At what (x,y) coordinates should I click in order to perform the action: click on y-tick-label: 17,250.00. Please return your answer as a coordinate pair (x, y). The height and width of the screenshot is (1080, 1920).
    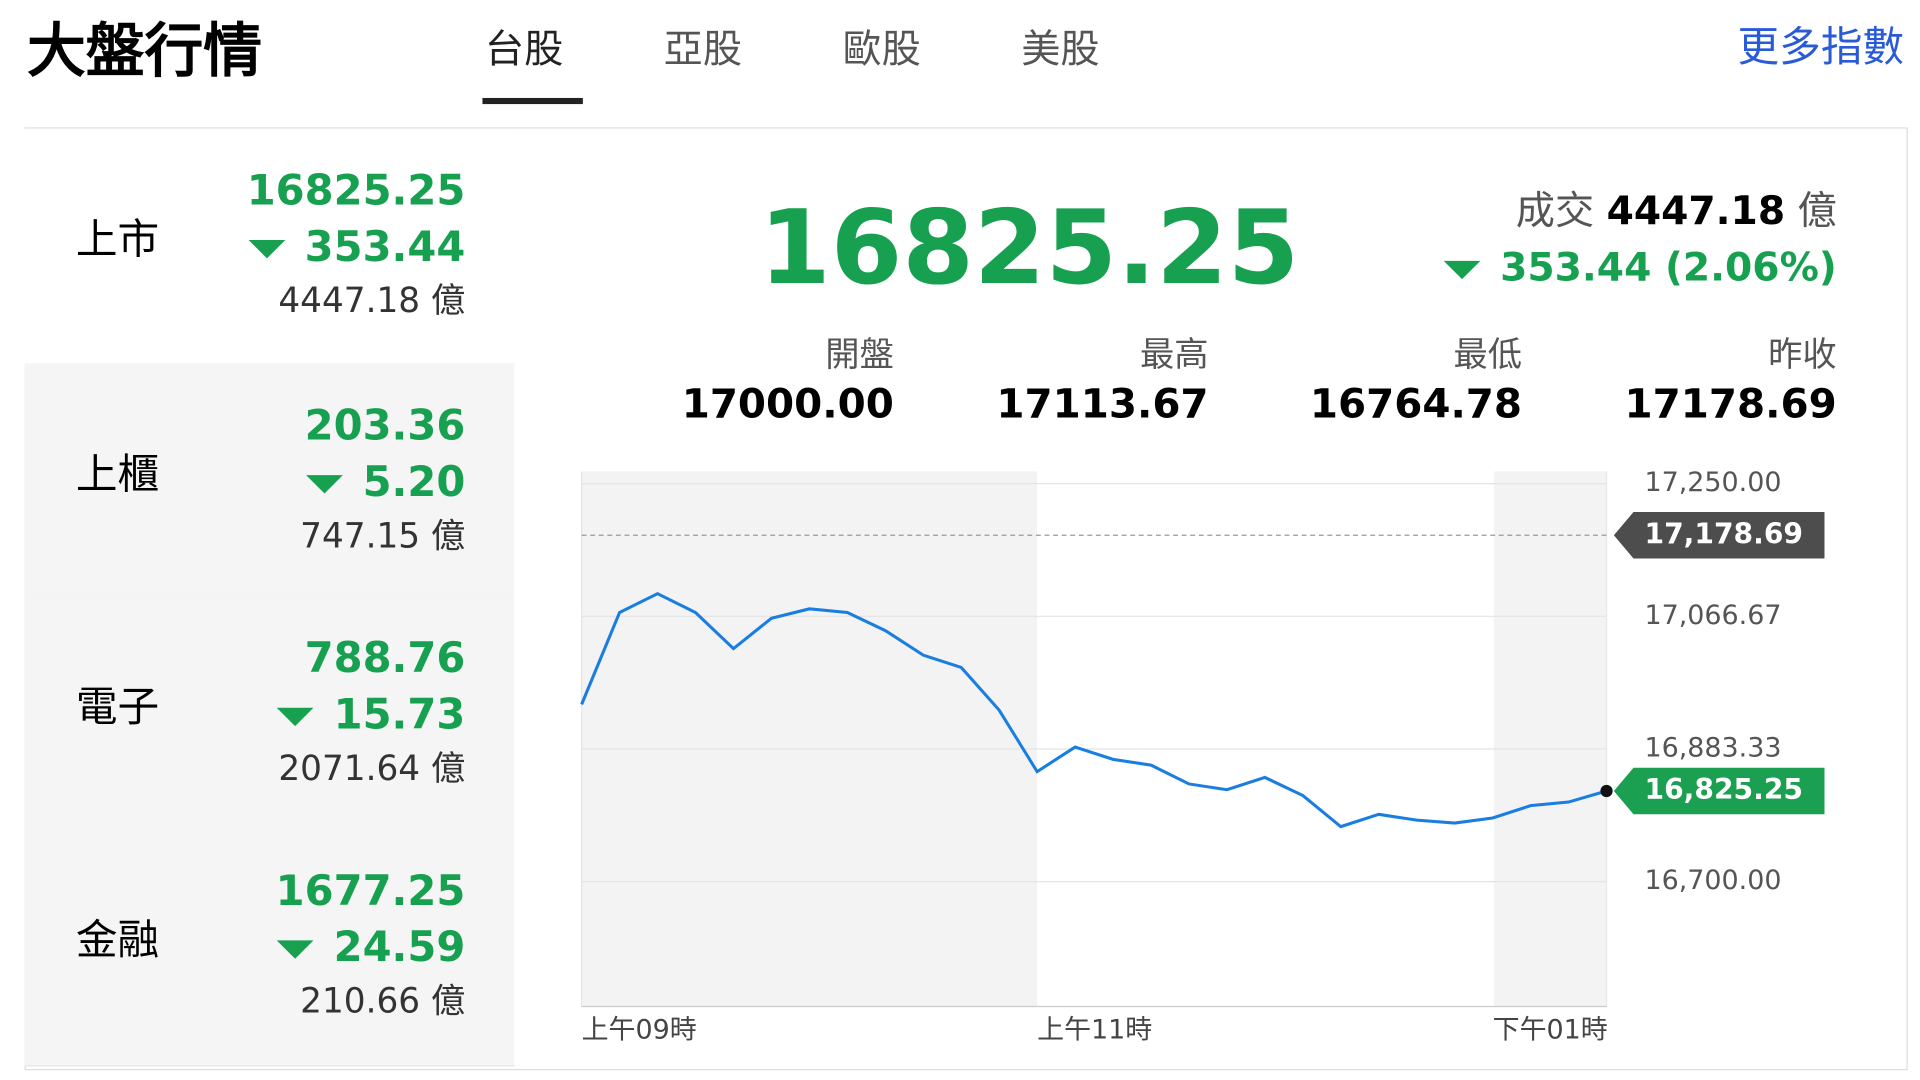
    Looking at the image, I should click on (1712, 482).